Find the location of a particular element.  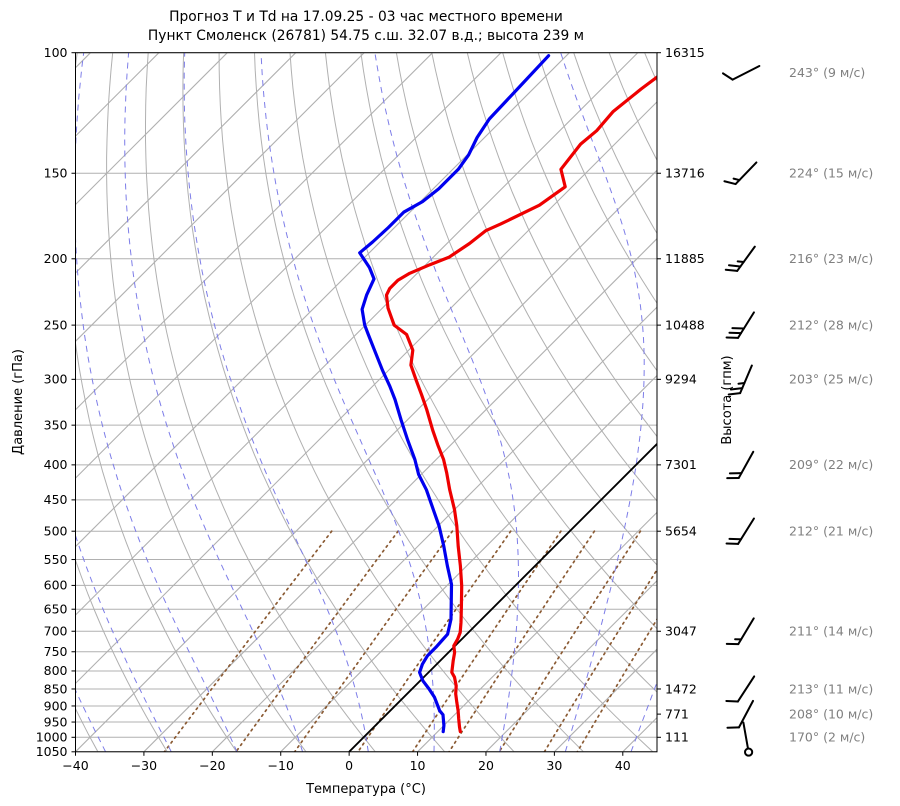

y-left-tick-label: 300 is located at coordinates (56, 379).